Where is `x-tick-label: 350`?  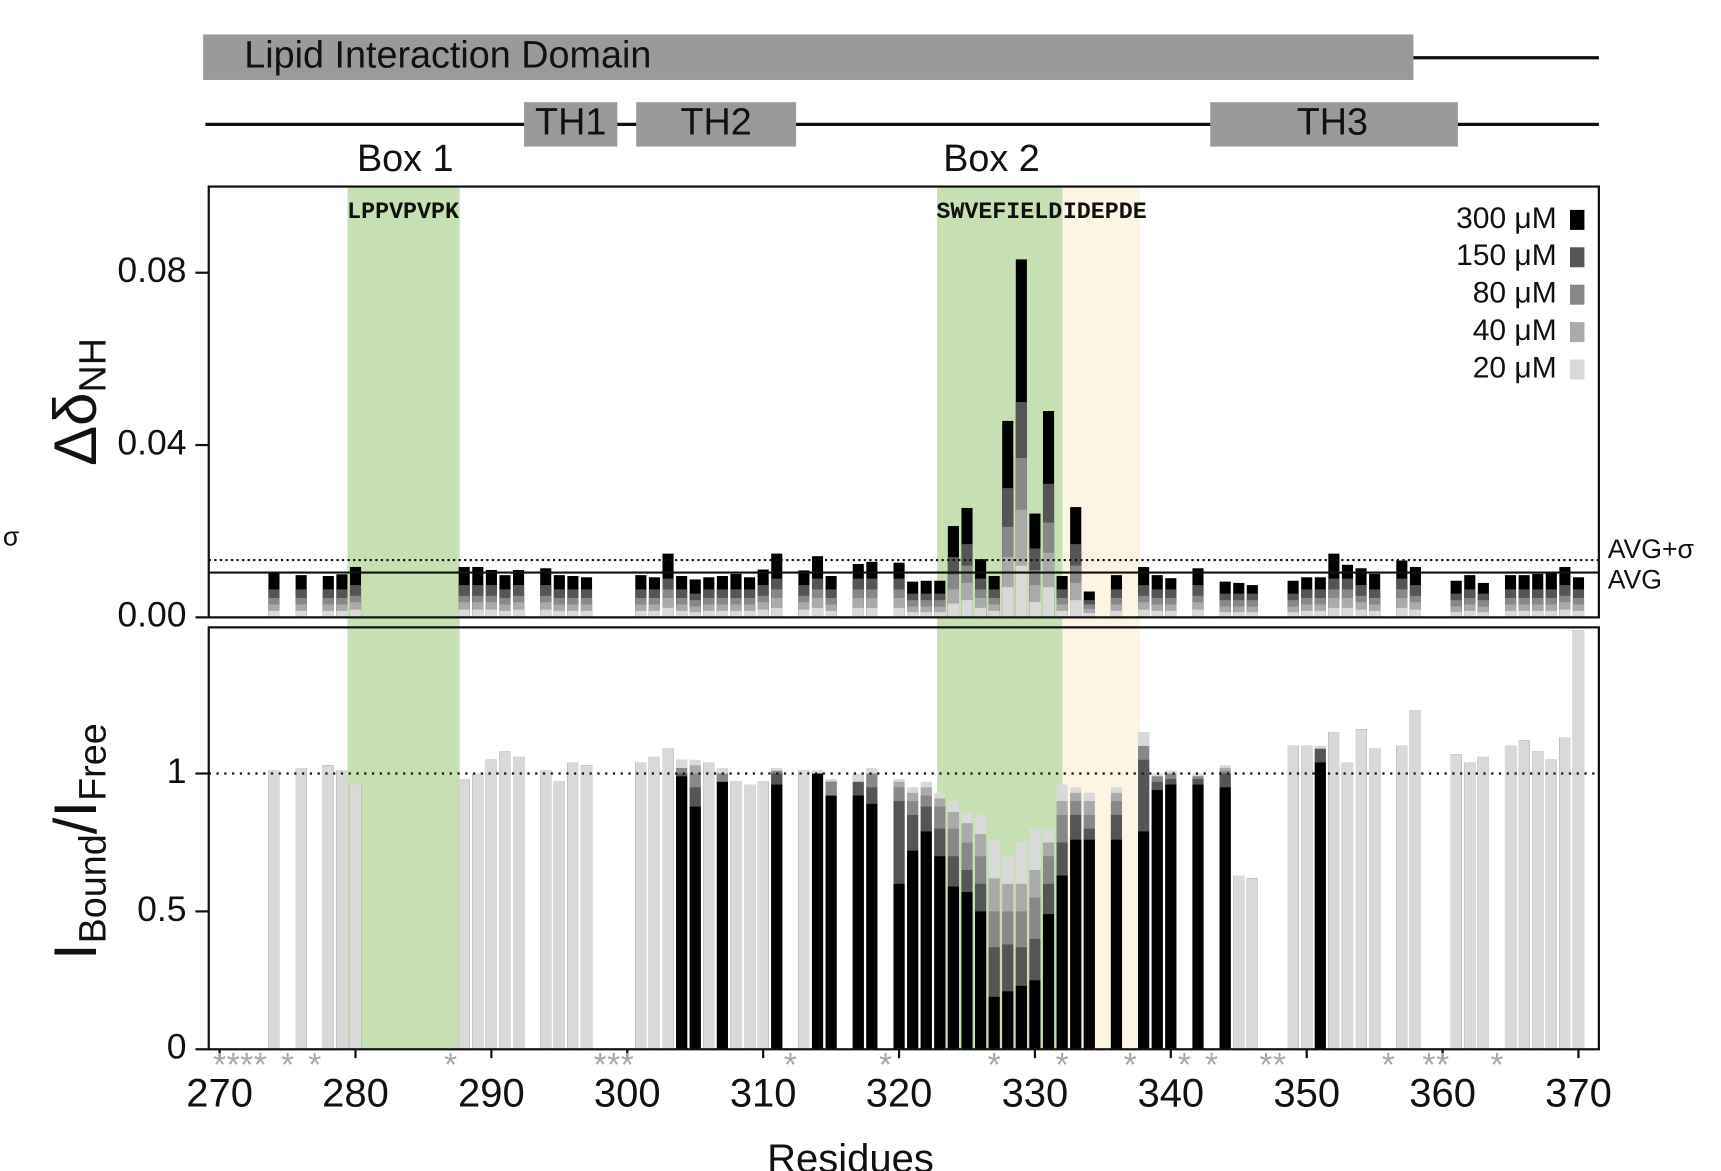
x-tick-label: 350 is located at coordinates (1306, 1093).